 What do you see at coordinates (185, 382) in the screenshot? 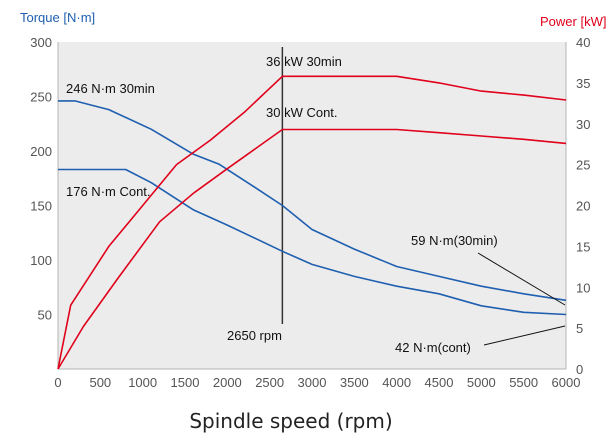
I see `x-tick-label: 1500` at bounding box center [185, 382].